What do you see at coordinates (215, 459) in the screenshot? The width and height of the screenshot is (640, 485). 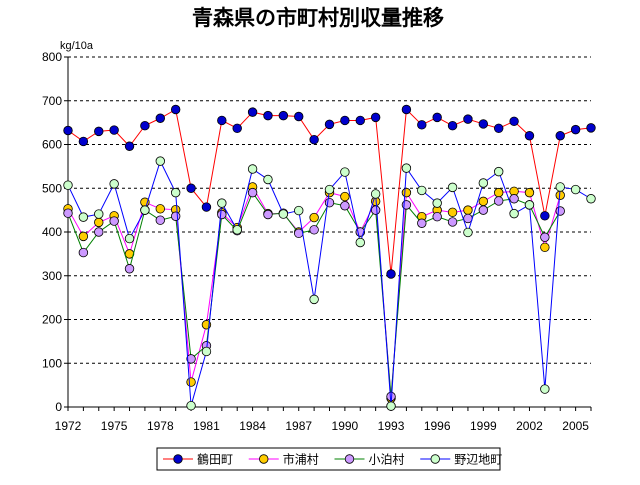 I see `legend-label: 鶴田町` at bounding box center [215, 459].